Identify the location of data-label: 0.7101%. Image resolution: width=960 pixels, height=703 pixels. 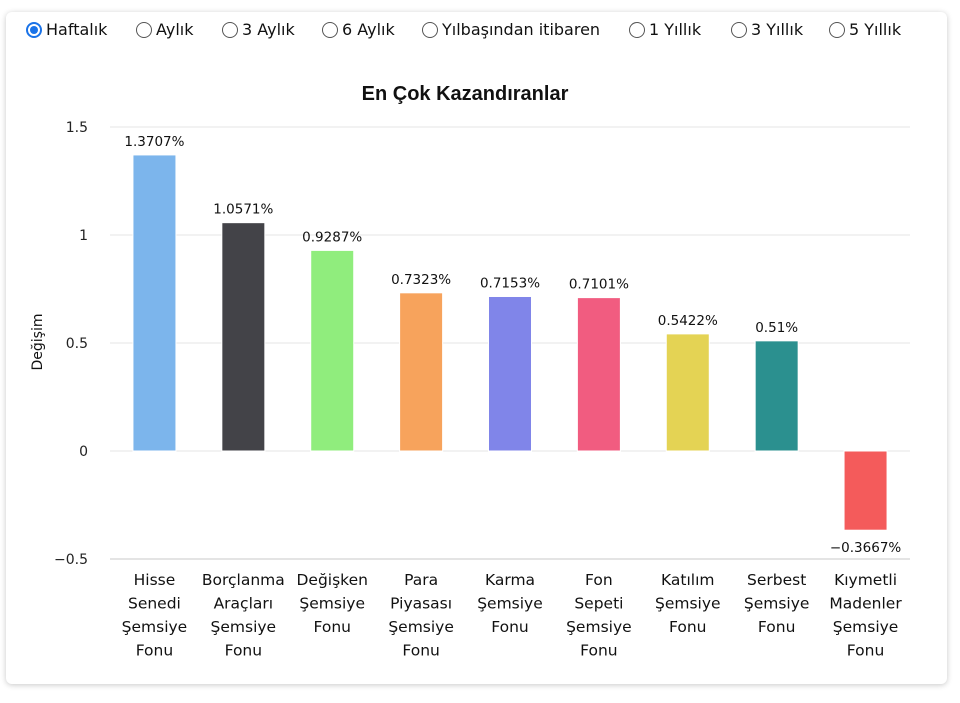
(599, 285).